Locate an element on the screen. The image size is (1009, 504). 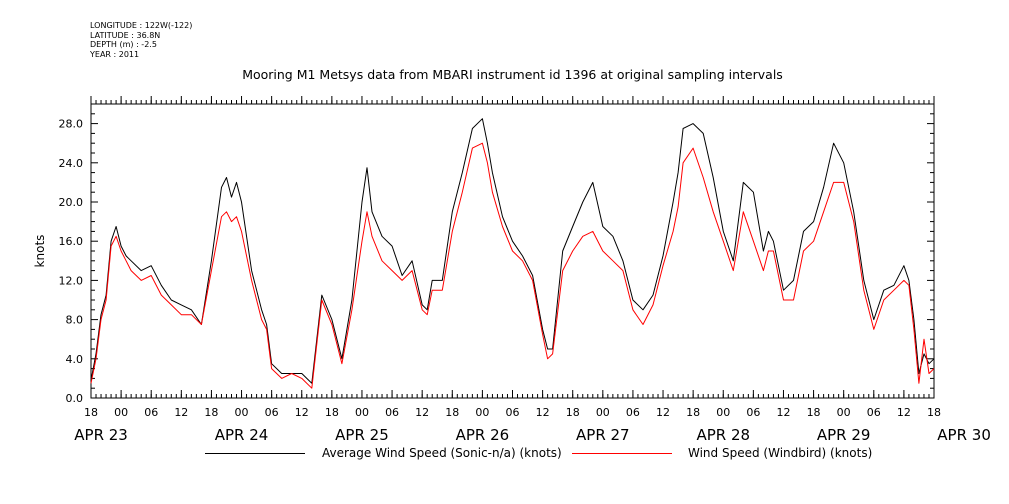
y-tick-label: 4.0 is located at coordinates (75, 359).